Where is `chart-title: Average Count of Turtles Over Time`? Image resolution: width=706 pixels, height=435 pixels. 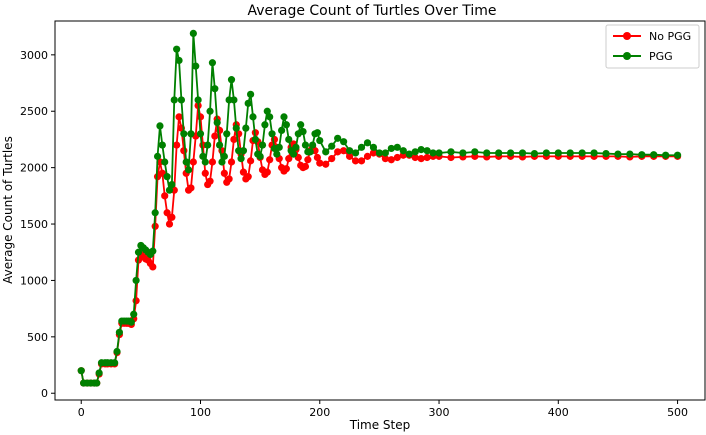 chart-title: Average Count of Turtles Over Time is located at coordinates (371, 11).